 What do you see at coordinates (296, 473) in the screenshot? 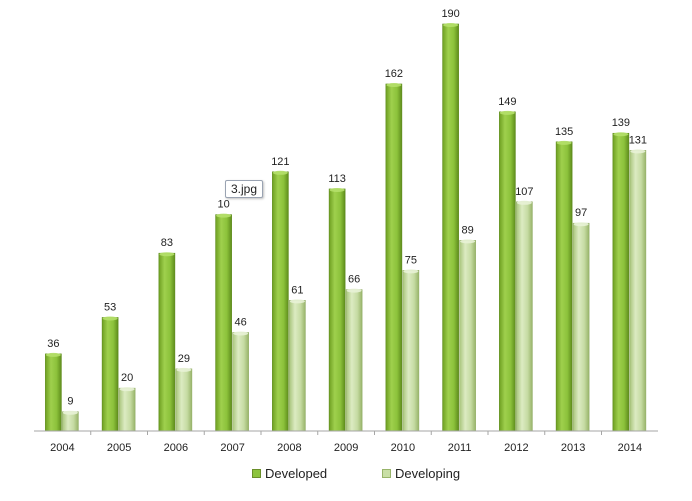
I see `legend-label-developed: Developed` at bounding box center [296, 473].